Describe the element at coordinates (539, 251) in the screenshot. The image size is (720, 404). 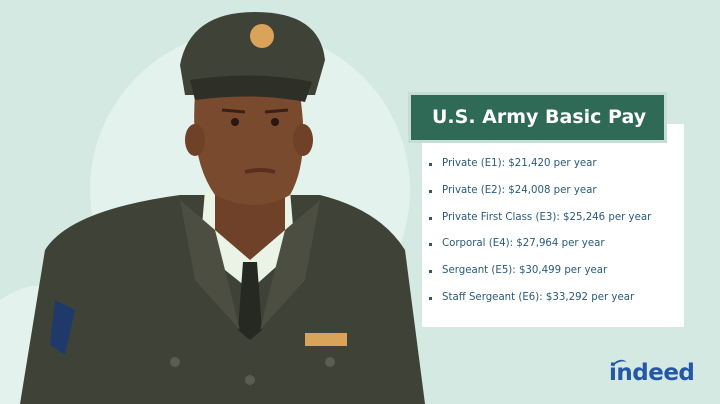
I see `list-item: Corporal (E4): $27,964 per year` at that location.